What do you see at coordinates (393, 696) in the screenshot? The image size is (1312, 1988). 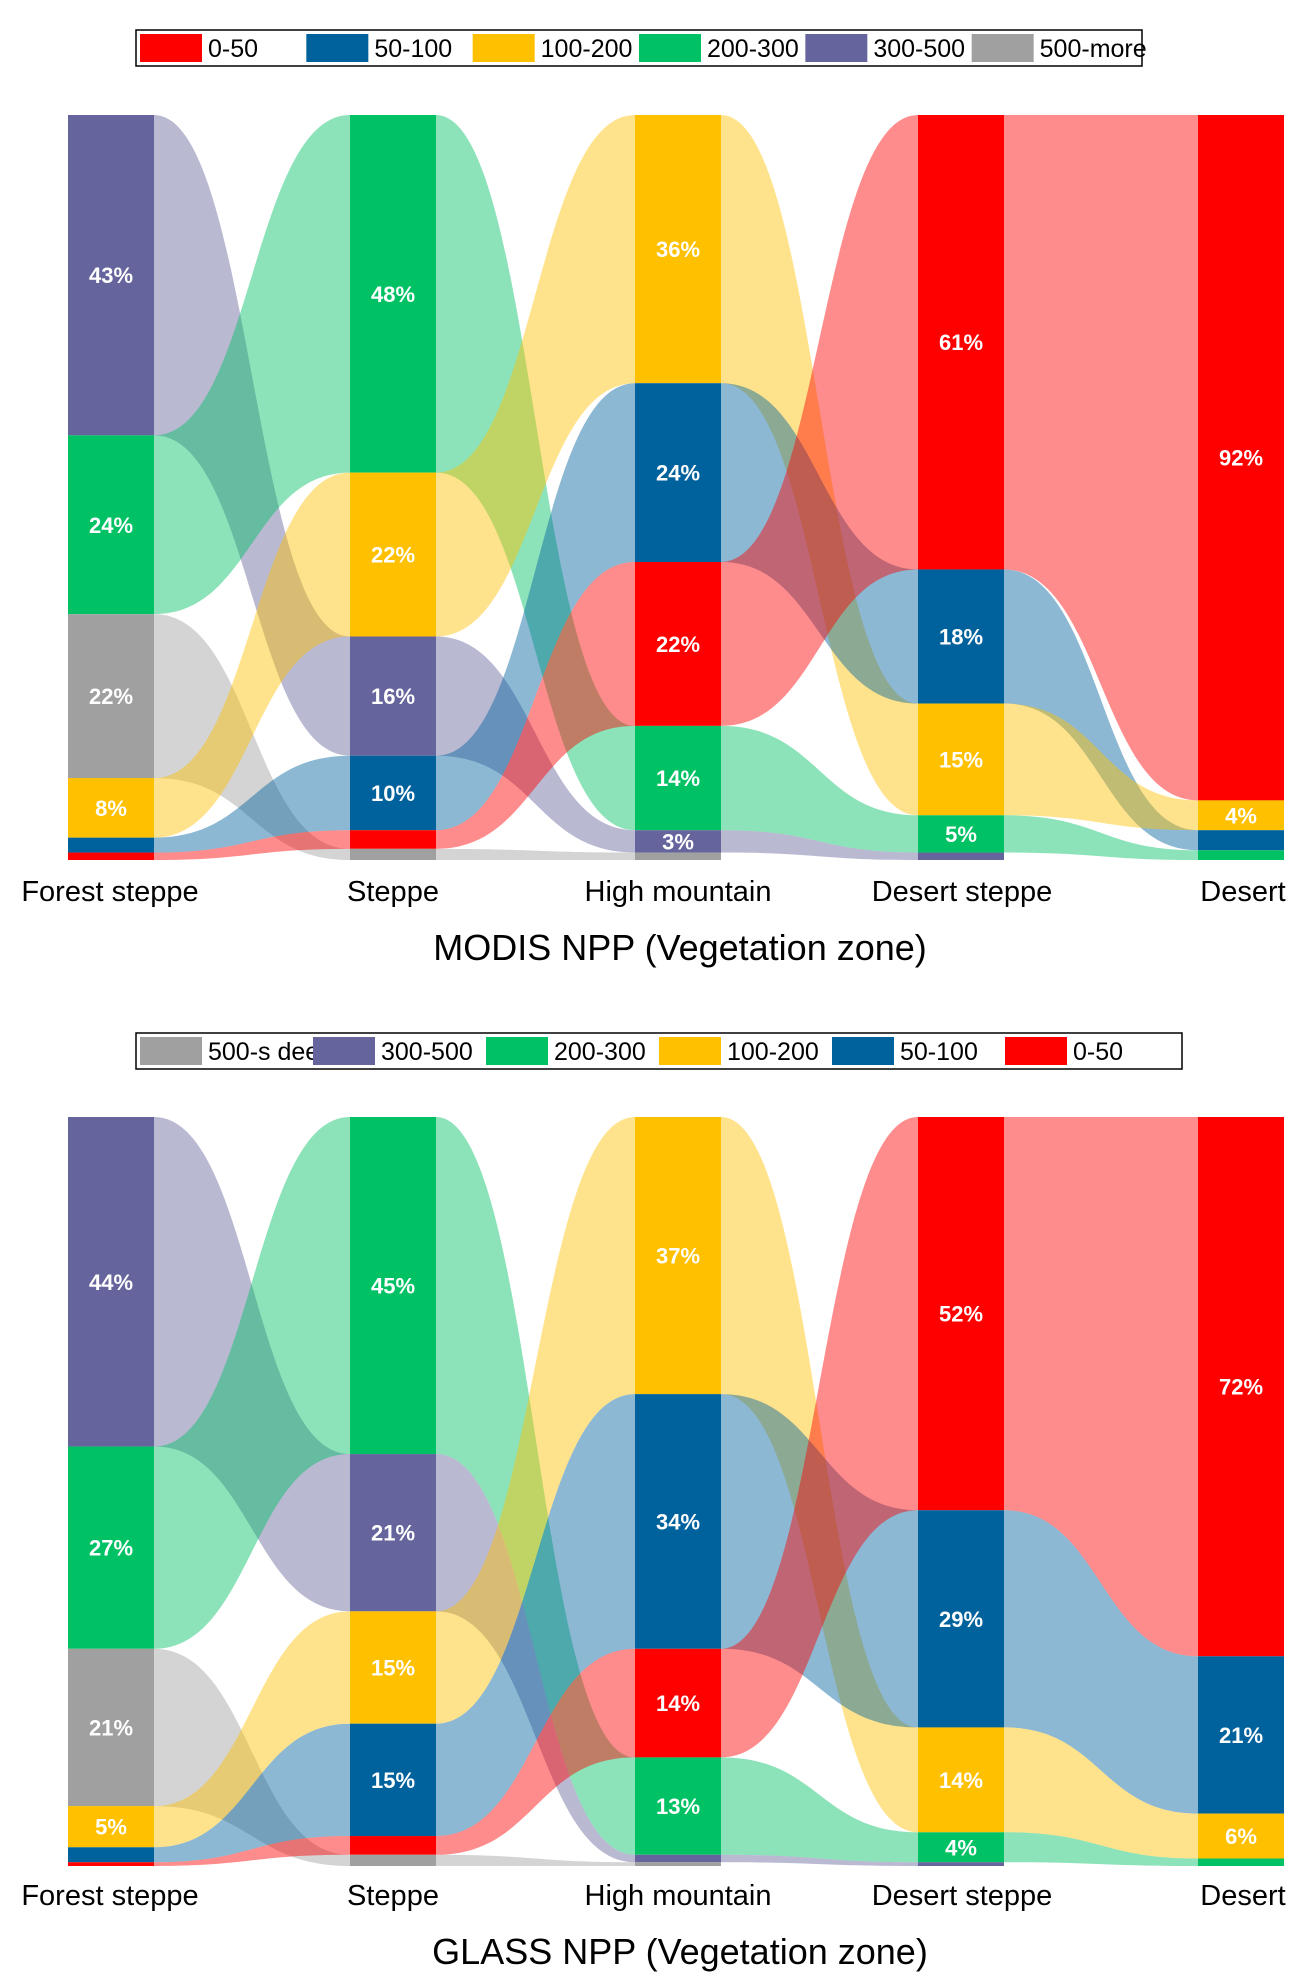 I see `data-label: 16%` at bounding box center [393, 696].